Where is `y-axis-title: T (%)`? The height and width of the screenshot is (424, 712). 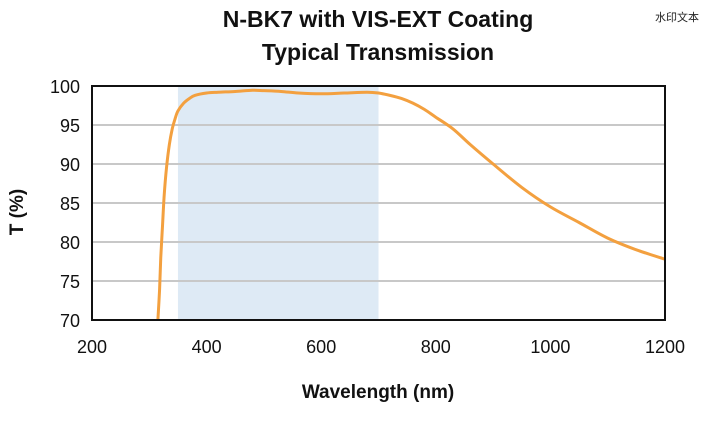 y-axis-title: T (%) is located at coordinates (17, 212).